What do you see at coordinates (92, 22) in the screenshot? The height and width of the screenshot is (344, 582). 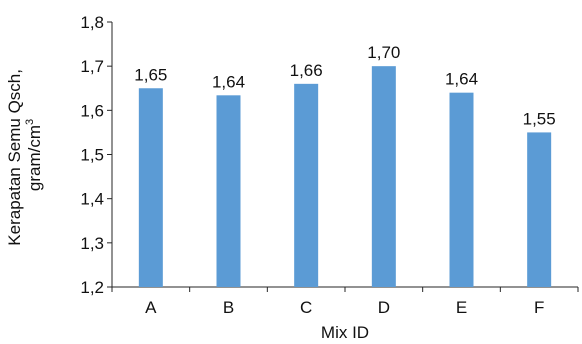 I see `y-tick-label: 1,8` at bounding box center [92, 22].